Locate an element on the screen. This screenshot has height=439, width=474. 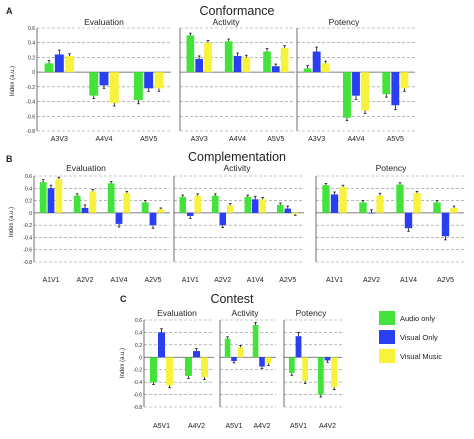
panel-a-ylabel: Index (a.u.) is located at coordinates (13, 81).